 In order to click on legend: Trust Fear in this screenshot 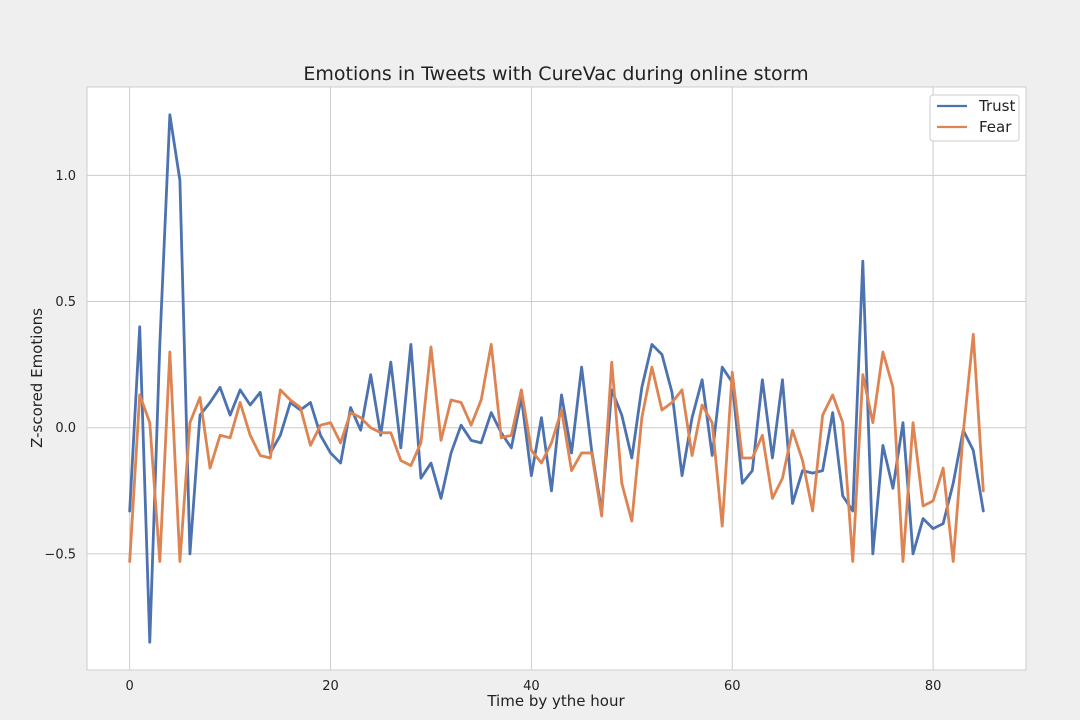, I will do `click(974, 118)`.